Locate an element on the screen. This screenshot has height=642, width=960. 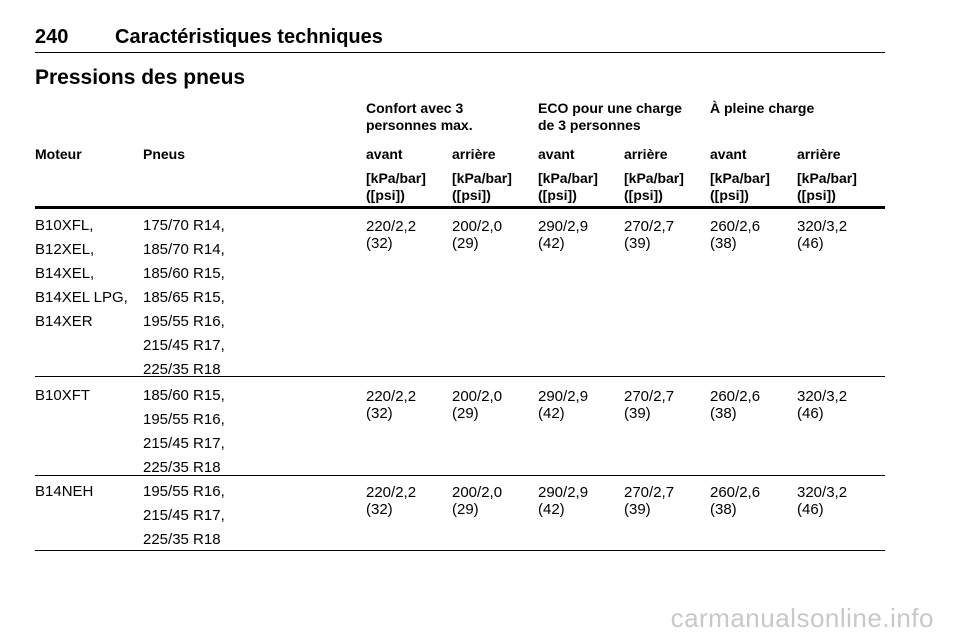
engine-code: B10XFT is located at coordinates (63, 395).